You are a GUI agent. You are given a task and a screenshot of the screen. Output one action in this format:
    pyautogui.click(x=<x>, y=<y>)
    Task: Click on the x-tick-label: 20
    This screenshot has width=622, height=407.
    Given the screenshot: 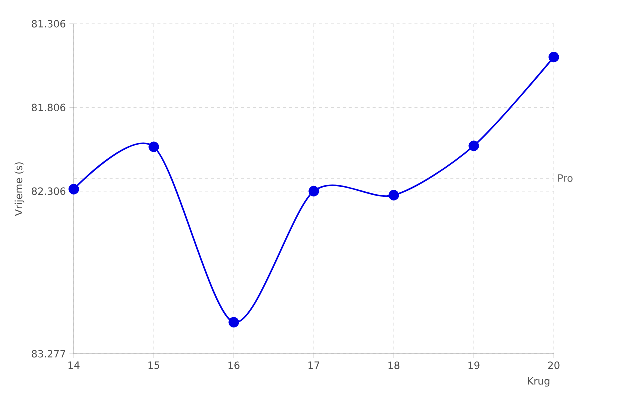 What is the action you would take?
    pyautogui.click(x=554, y=366)
    